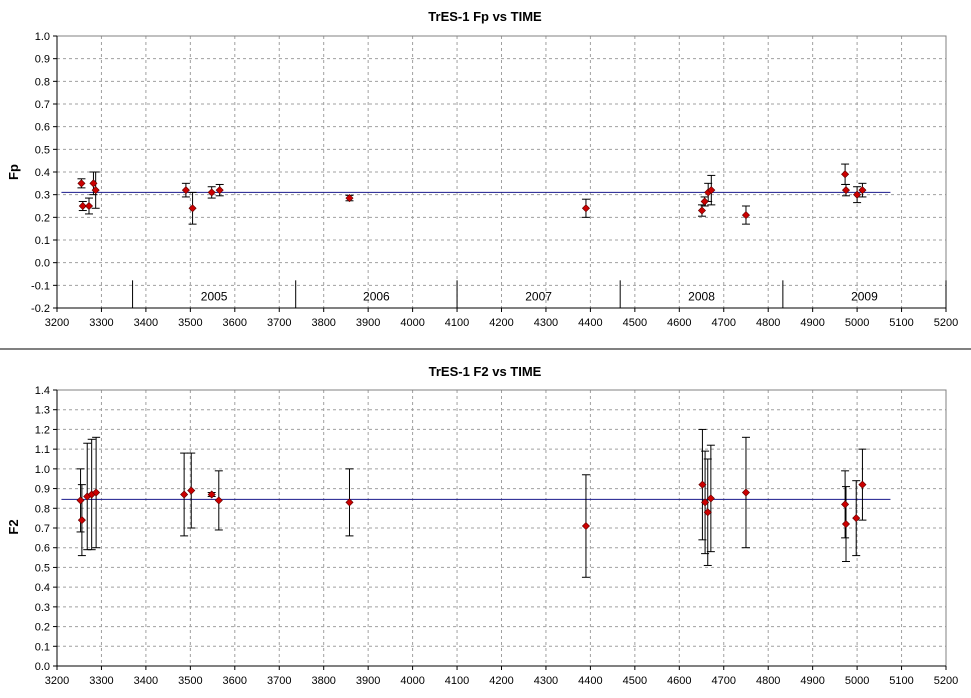 Image resolution: width=971 pixels, height=698 pixels. Describe the element at coordinates (42, 549) in the screenshot. I see `y-tick-label: 0.6` at that location.